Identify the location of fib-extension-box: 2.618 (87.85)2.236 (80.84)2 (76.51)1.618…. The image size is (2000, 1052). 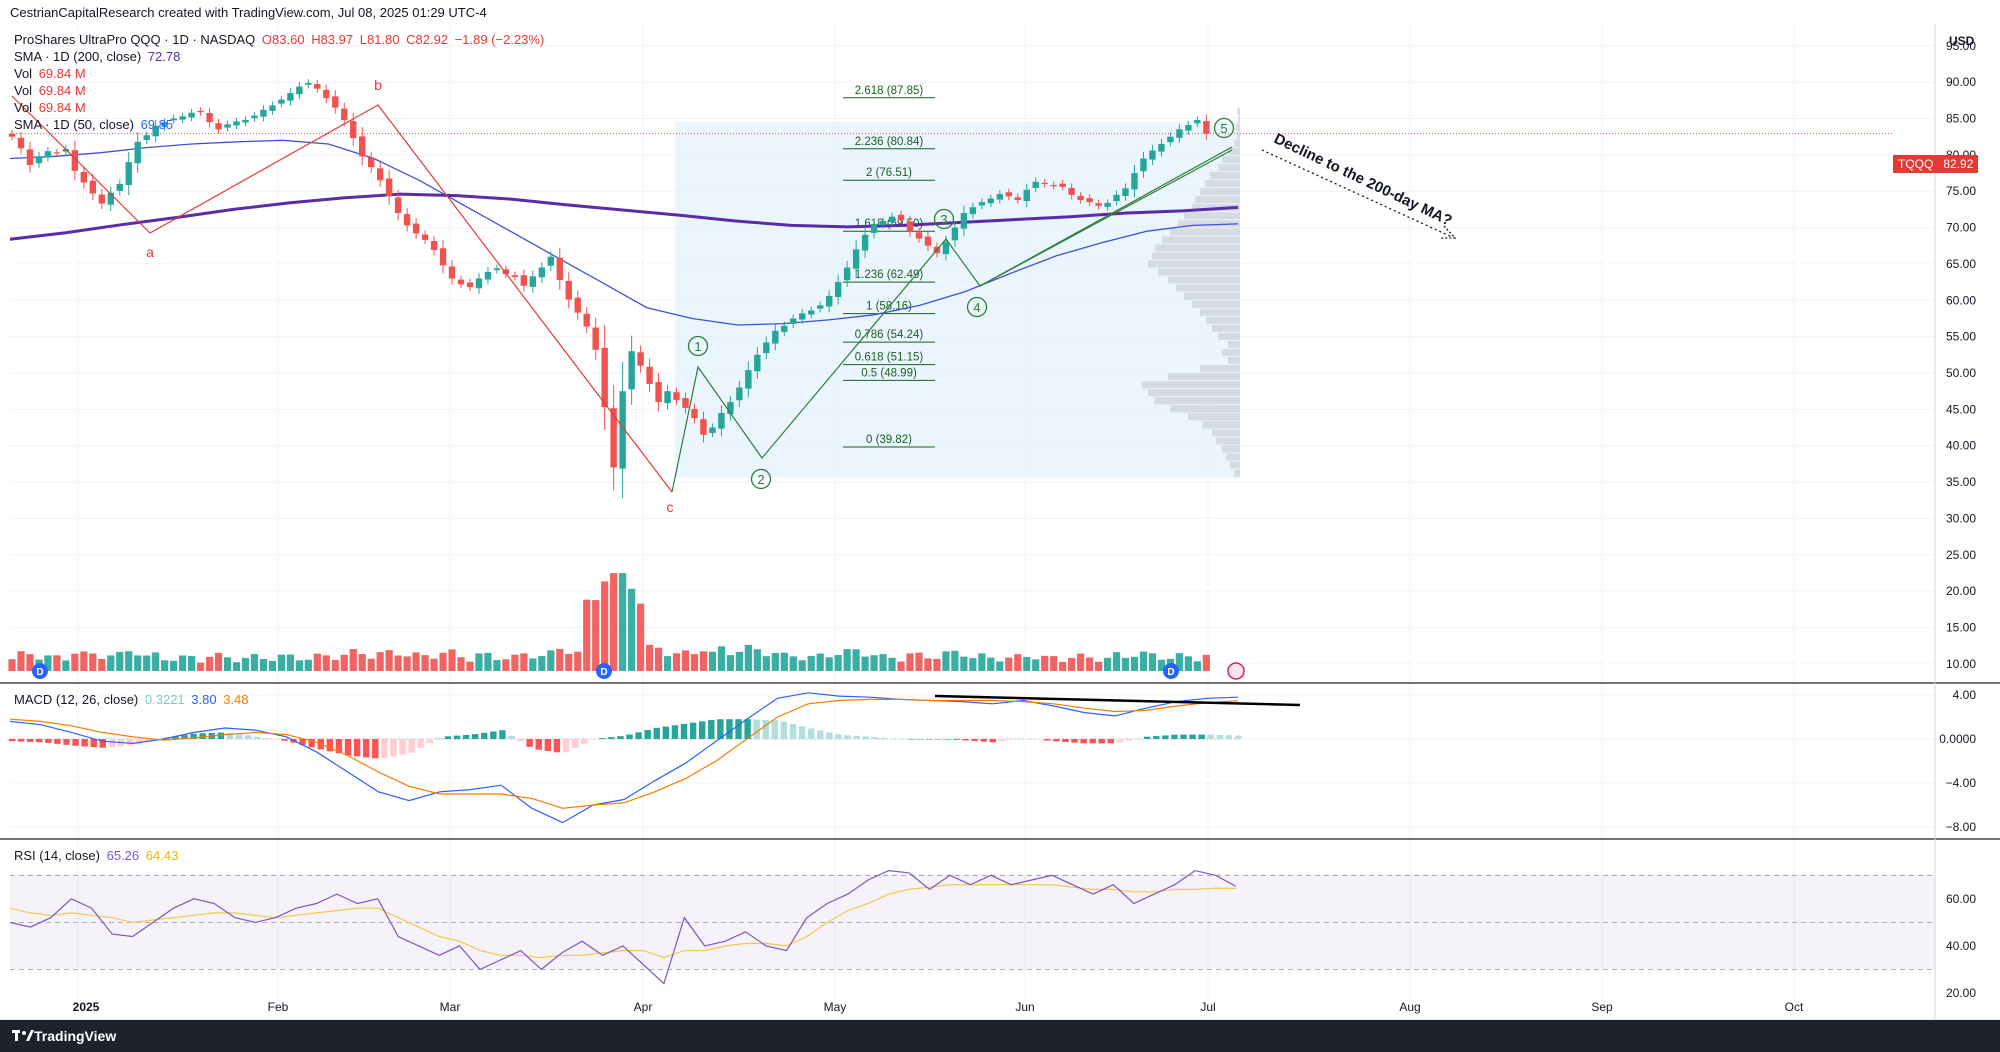
(957, 281).